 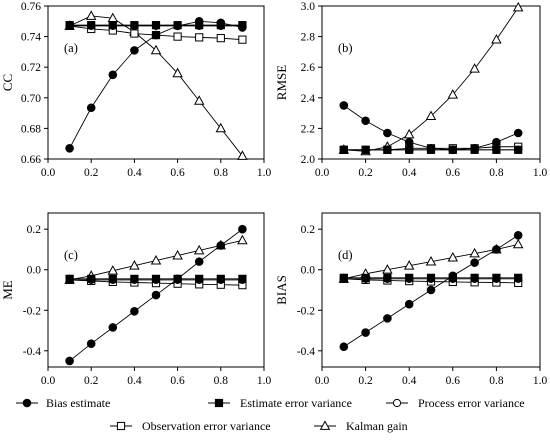 What do you see at coordinates (71, 255) in the screenshot?
I see `panel-label: (c)` at bounding box center [71, 255].